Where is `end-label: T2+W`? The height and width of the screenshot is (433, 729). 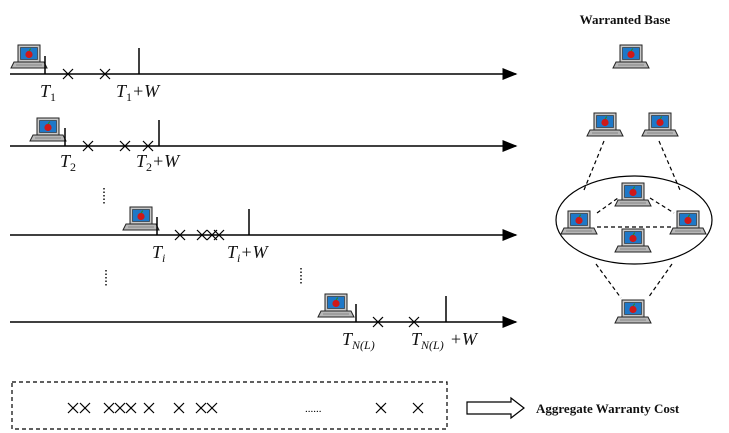 end-label: T2+W is located at coordinates (158, 162).